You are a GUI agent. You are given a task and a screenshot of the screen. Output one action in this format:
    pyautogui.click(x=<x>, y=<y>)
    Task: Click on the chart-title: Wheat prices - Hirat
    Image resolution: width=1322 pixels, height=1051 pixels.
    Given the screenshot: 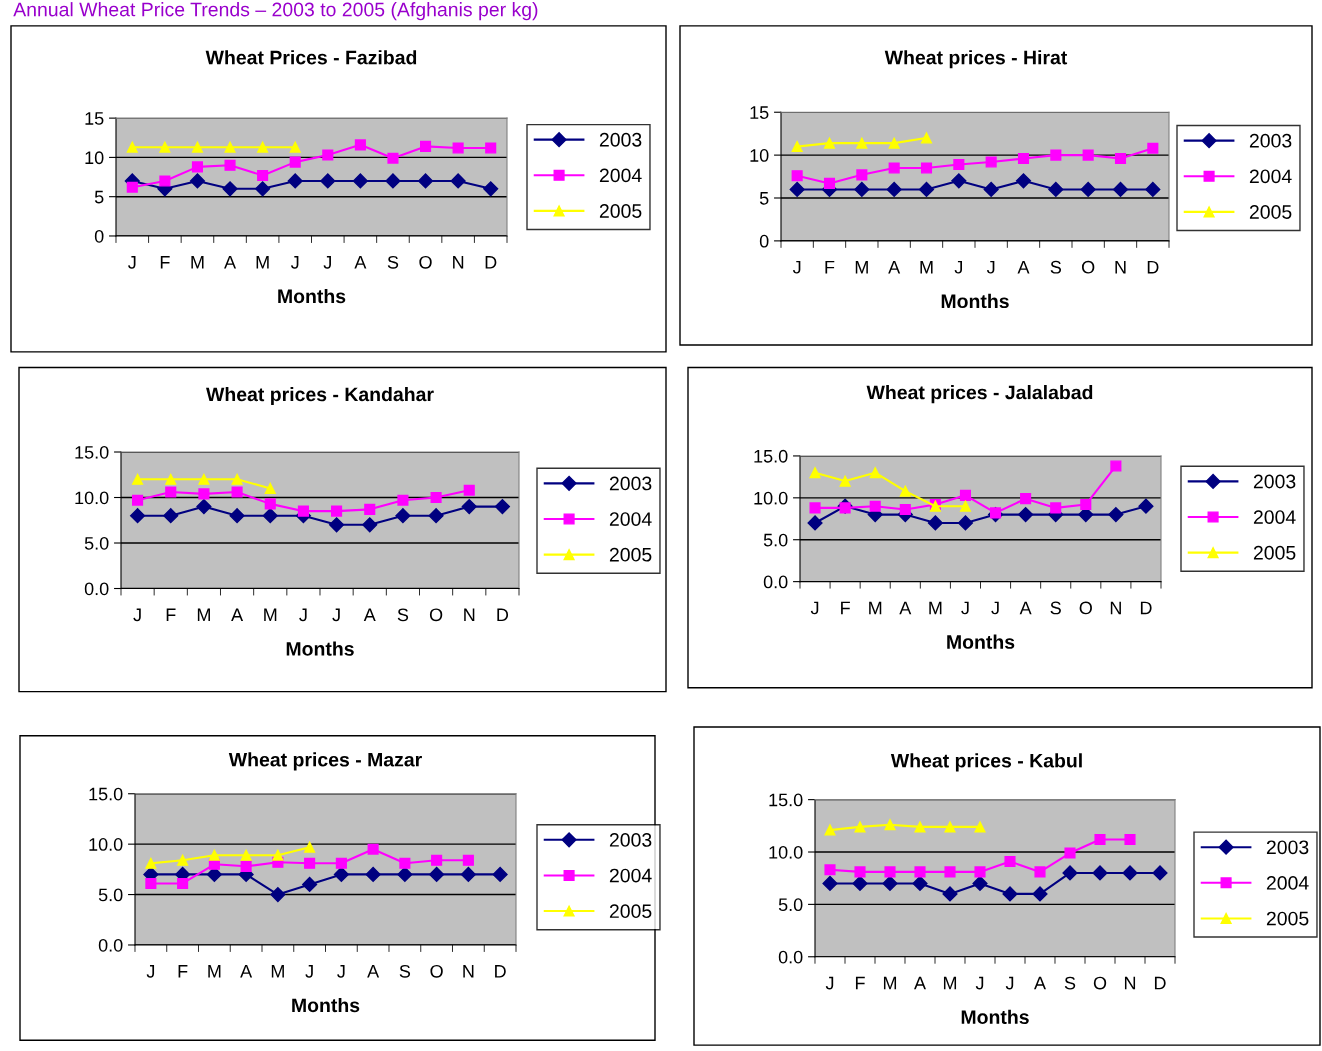 What is the action you would take?
    pyautogui.click(x=976, y=59)
    